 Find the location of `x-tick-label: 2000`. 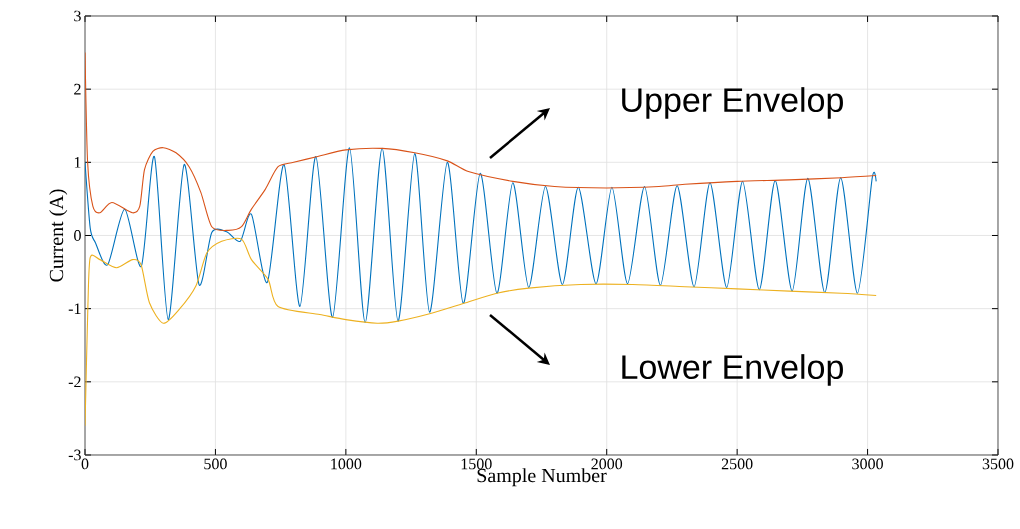

x-tick-label: 2000 is located at coordinates (607, 464).